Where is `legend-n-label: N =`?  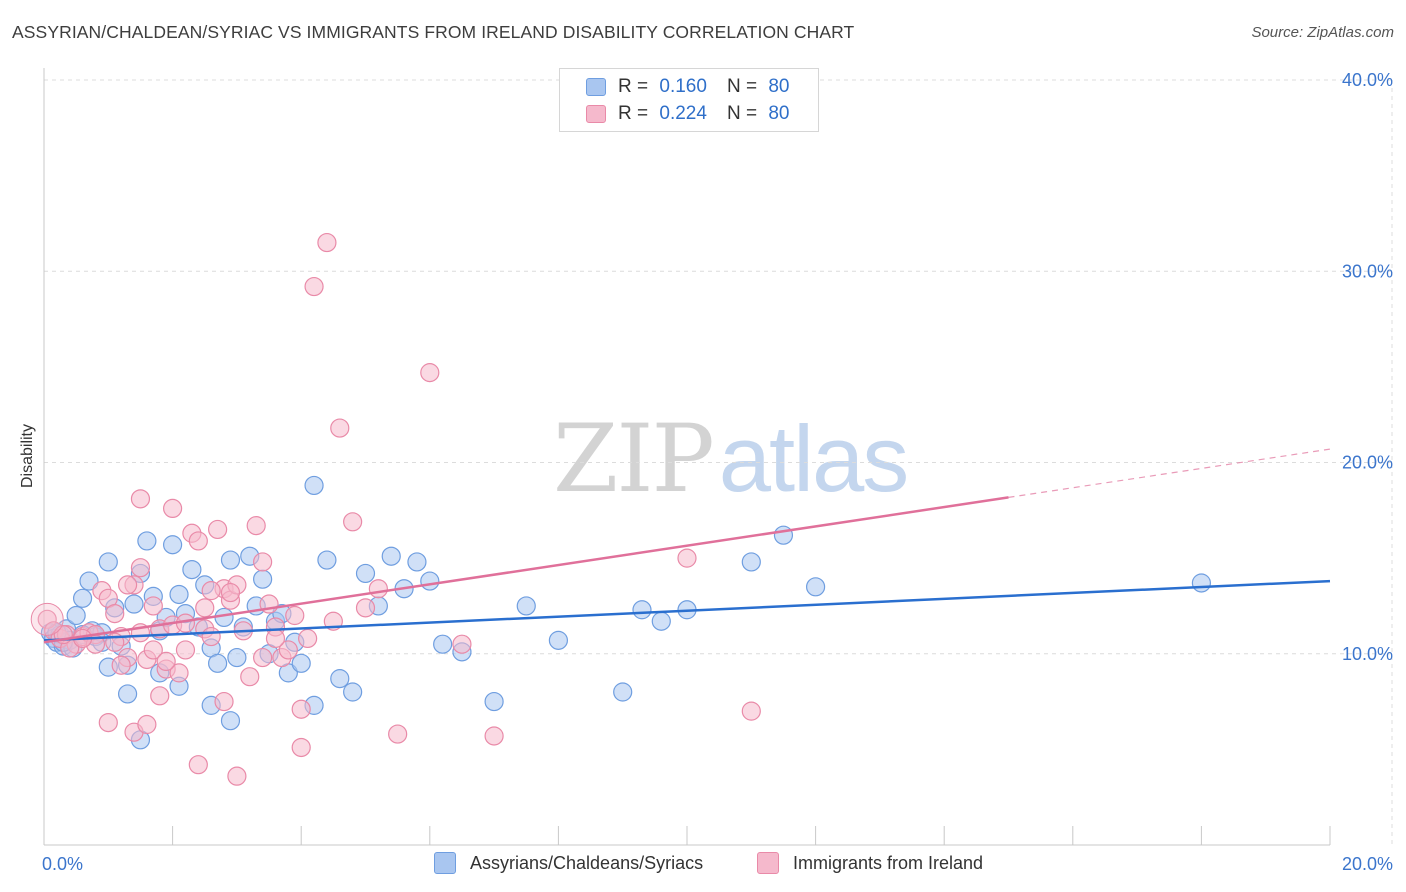
legend-n-label: N = is located at coordinates (742, 86).